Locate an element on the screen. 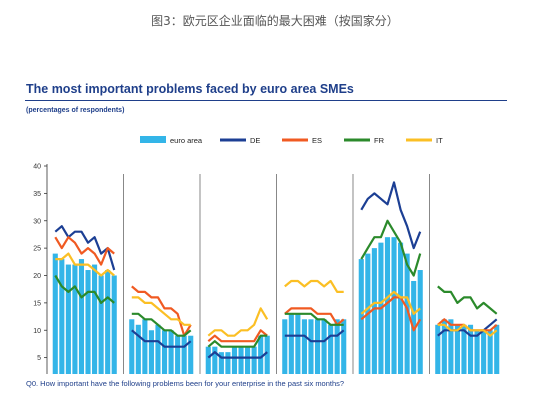 The image size is (550, 420). legend-label-euro-area: euro area is located at coordinates (186, 140).